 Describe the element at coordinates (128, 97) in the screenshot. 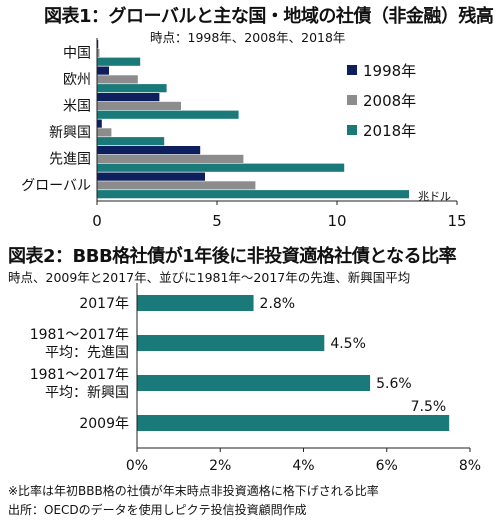

I see `bar-1998年-米国` at that location.